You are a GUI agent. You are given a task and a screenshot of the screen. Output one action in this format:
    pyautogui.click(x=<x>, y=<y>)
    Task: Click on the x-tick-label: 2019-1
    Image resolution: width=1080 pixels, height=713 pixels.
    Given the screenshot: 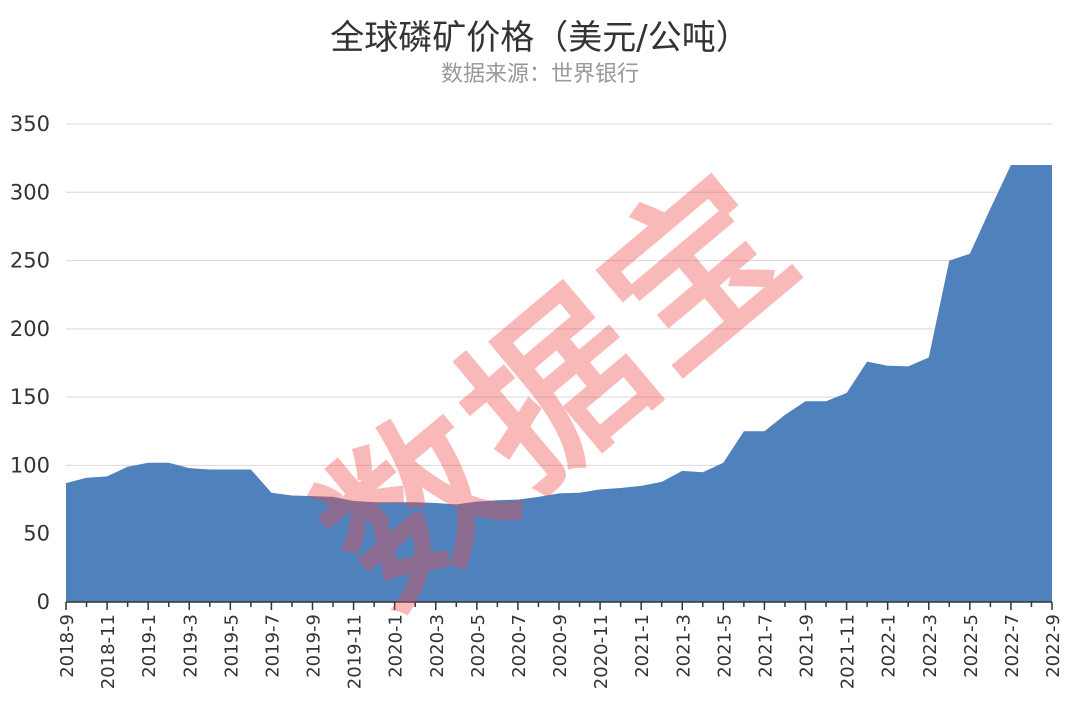 What is the action you would take?
    pyautogui.click(x=149, y=646)
    